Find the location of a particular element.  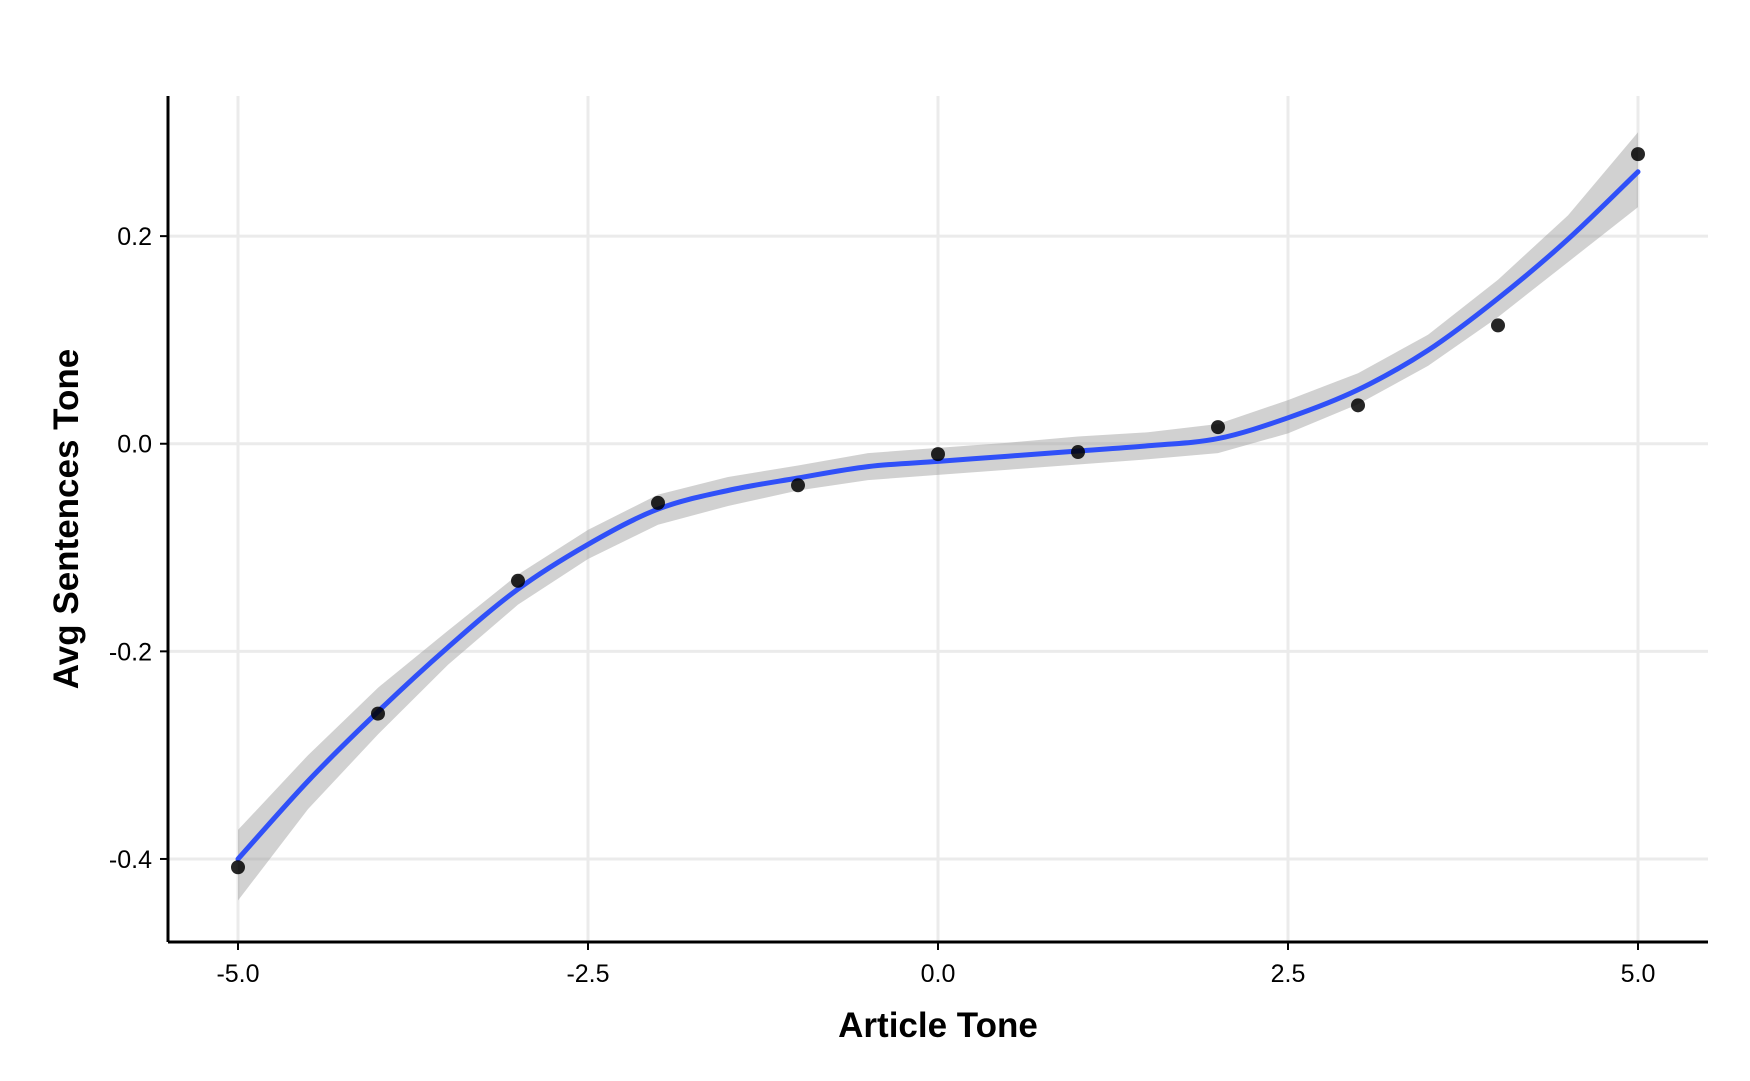

y-tick-label-0: -0.4 is located at coordinates (130, 860).